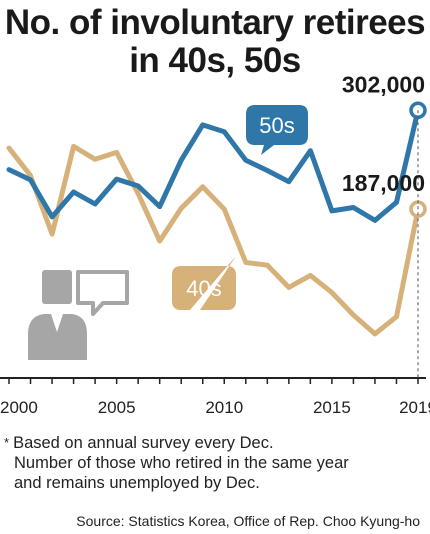  Describe the element at coordinates (78, 315) in the screenshot. I see `person-speech-bubble-icon` at that location.